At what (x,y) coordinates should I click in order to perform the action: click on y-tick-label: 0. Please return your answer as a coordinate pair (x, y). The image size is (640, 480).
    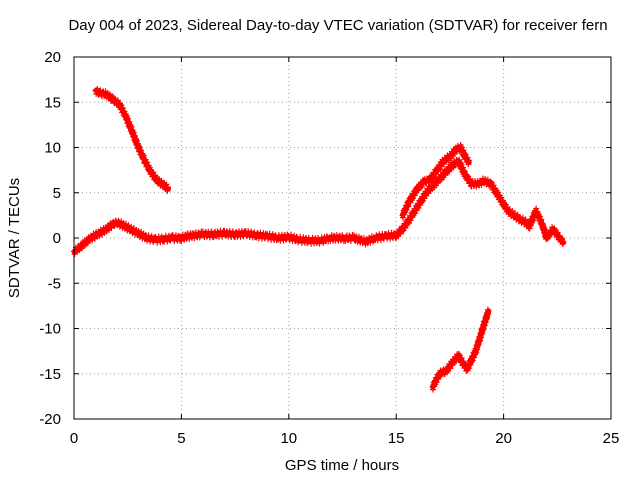
    Looking at the image, I should click on (57, 238).